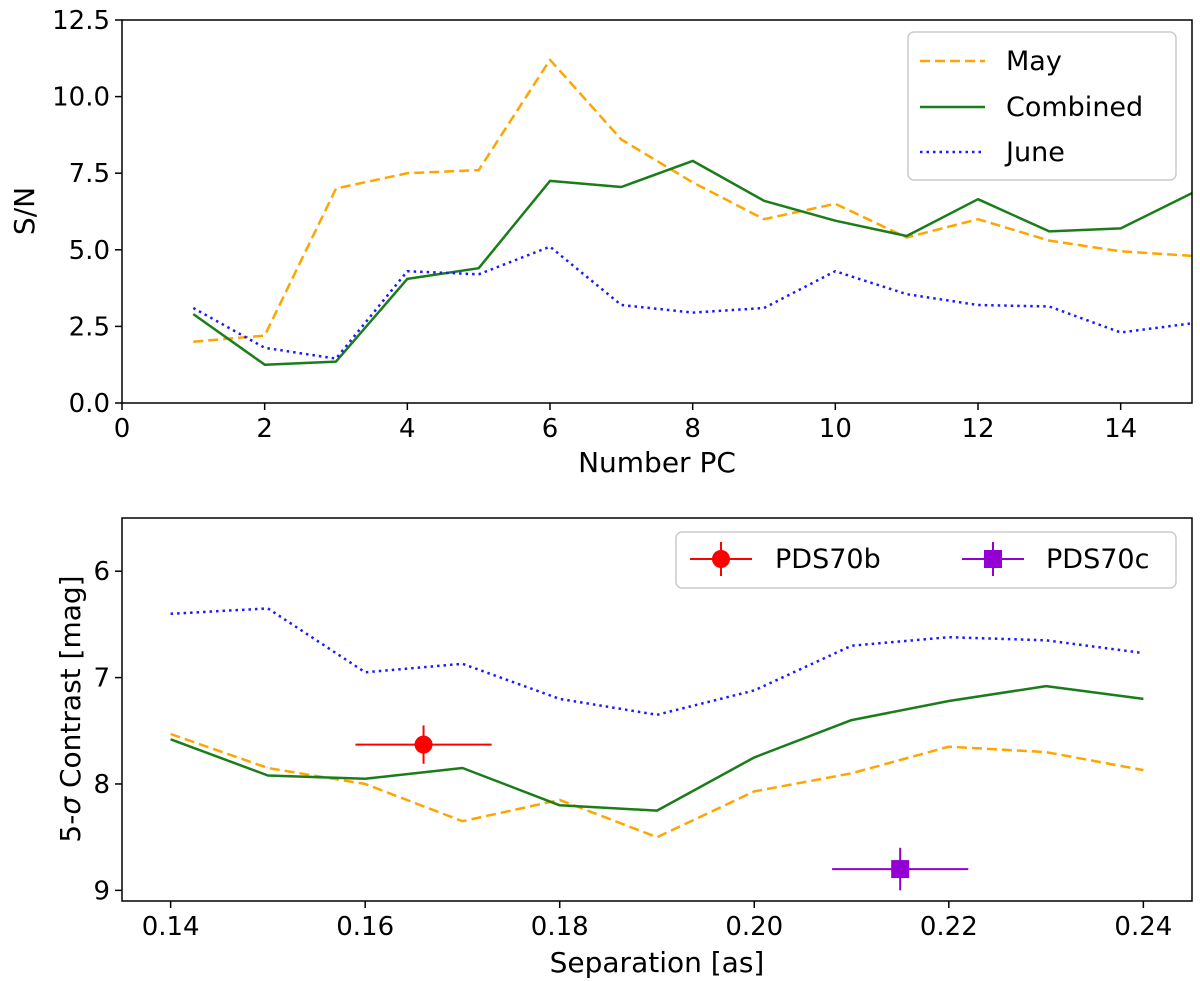 Image resolution: width=1200 pixels, height=981 pixels. I want to click on x-tick-label-sn-4: 8, so click(692, 429).